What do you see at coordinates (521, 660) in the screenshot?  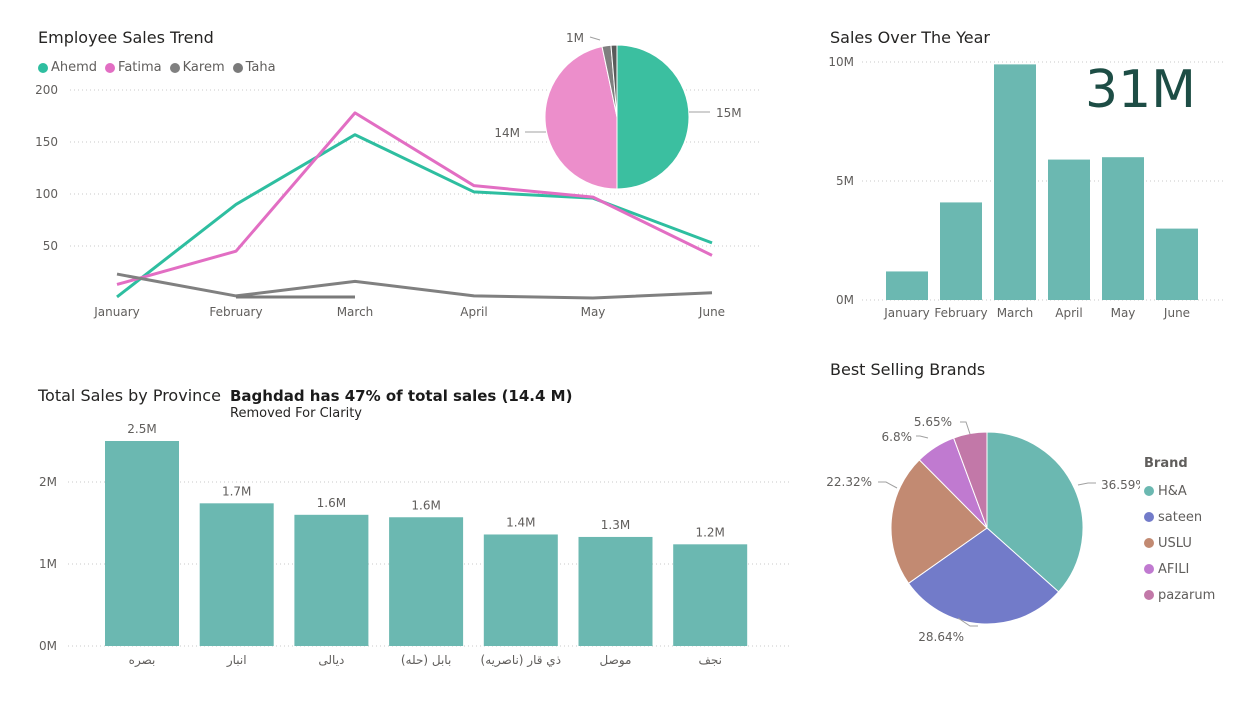 I see `x-tick-label: ذي قار (ناصريه)` at bounding box center [521, 660].